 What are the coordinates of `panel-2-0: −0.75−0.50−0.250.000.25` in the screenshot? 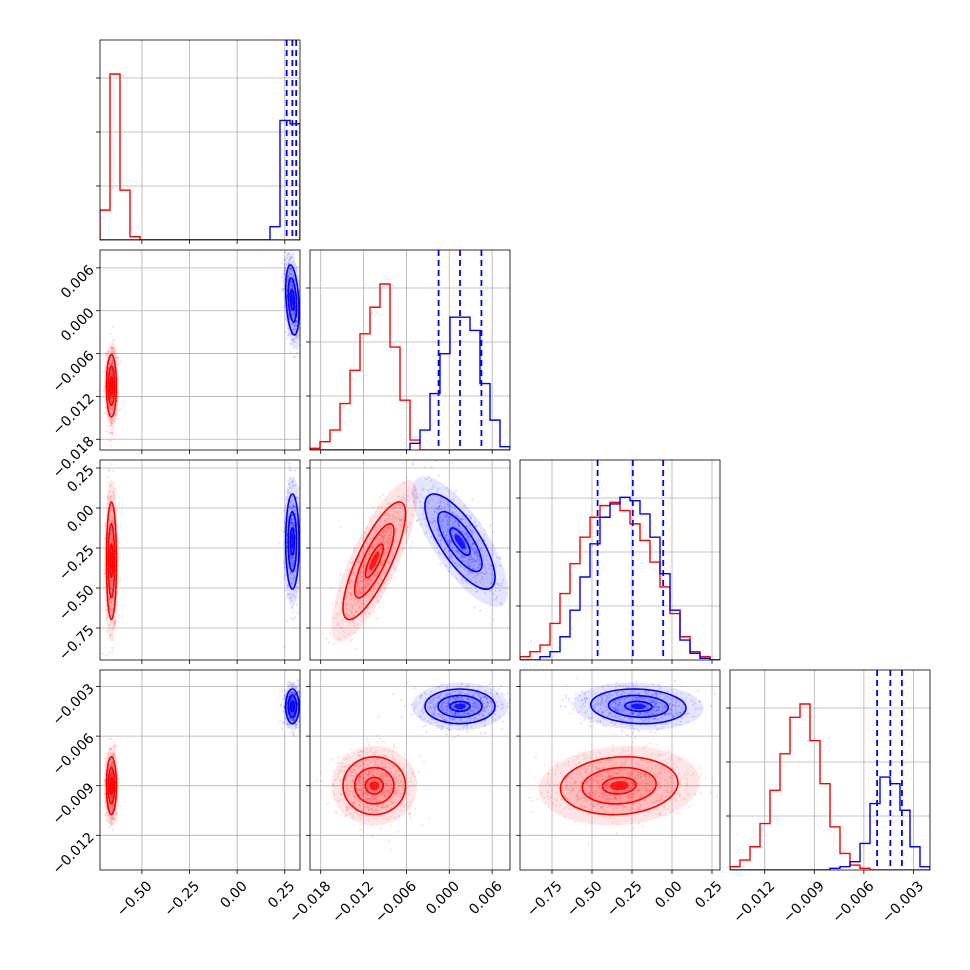 It's located at (178, 561).